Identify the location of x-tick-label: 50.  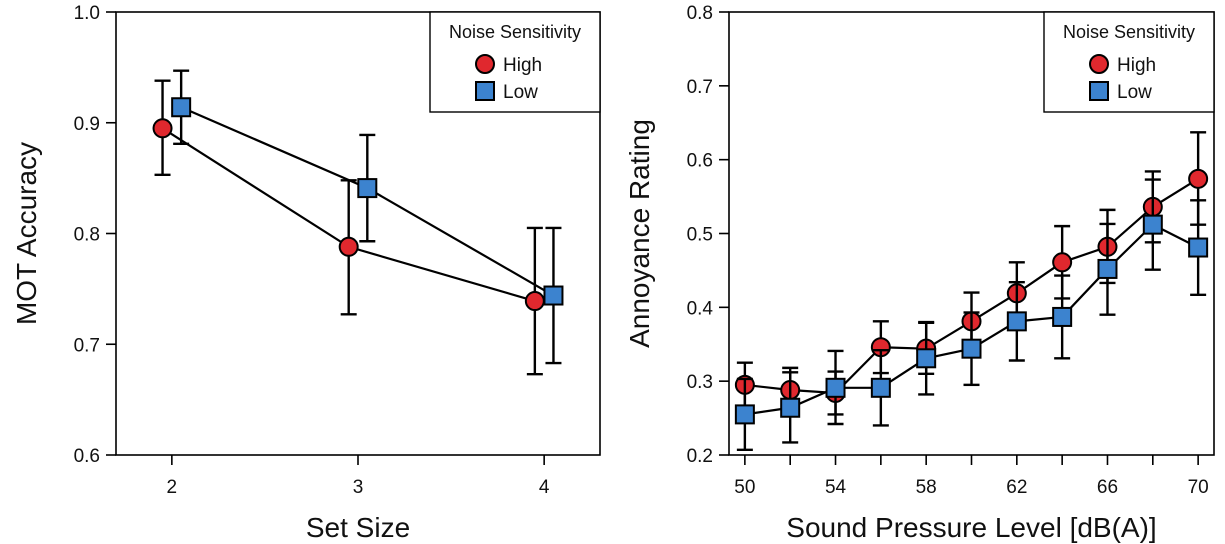
(744, 487).